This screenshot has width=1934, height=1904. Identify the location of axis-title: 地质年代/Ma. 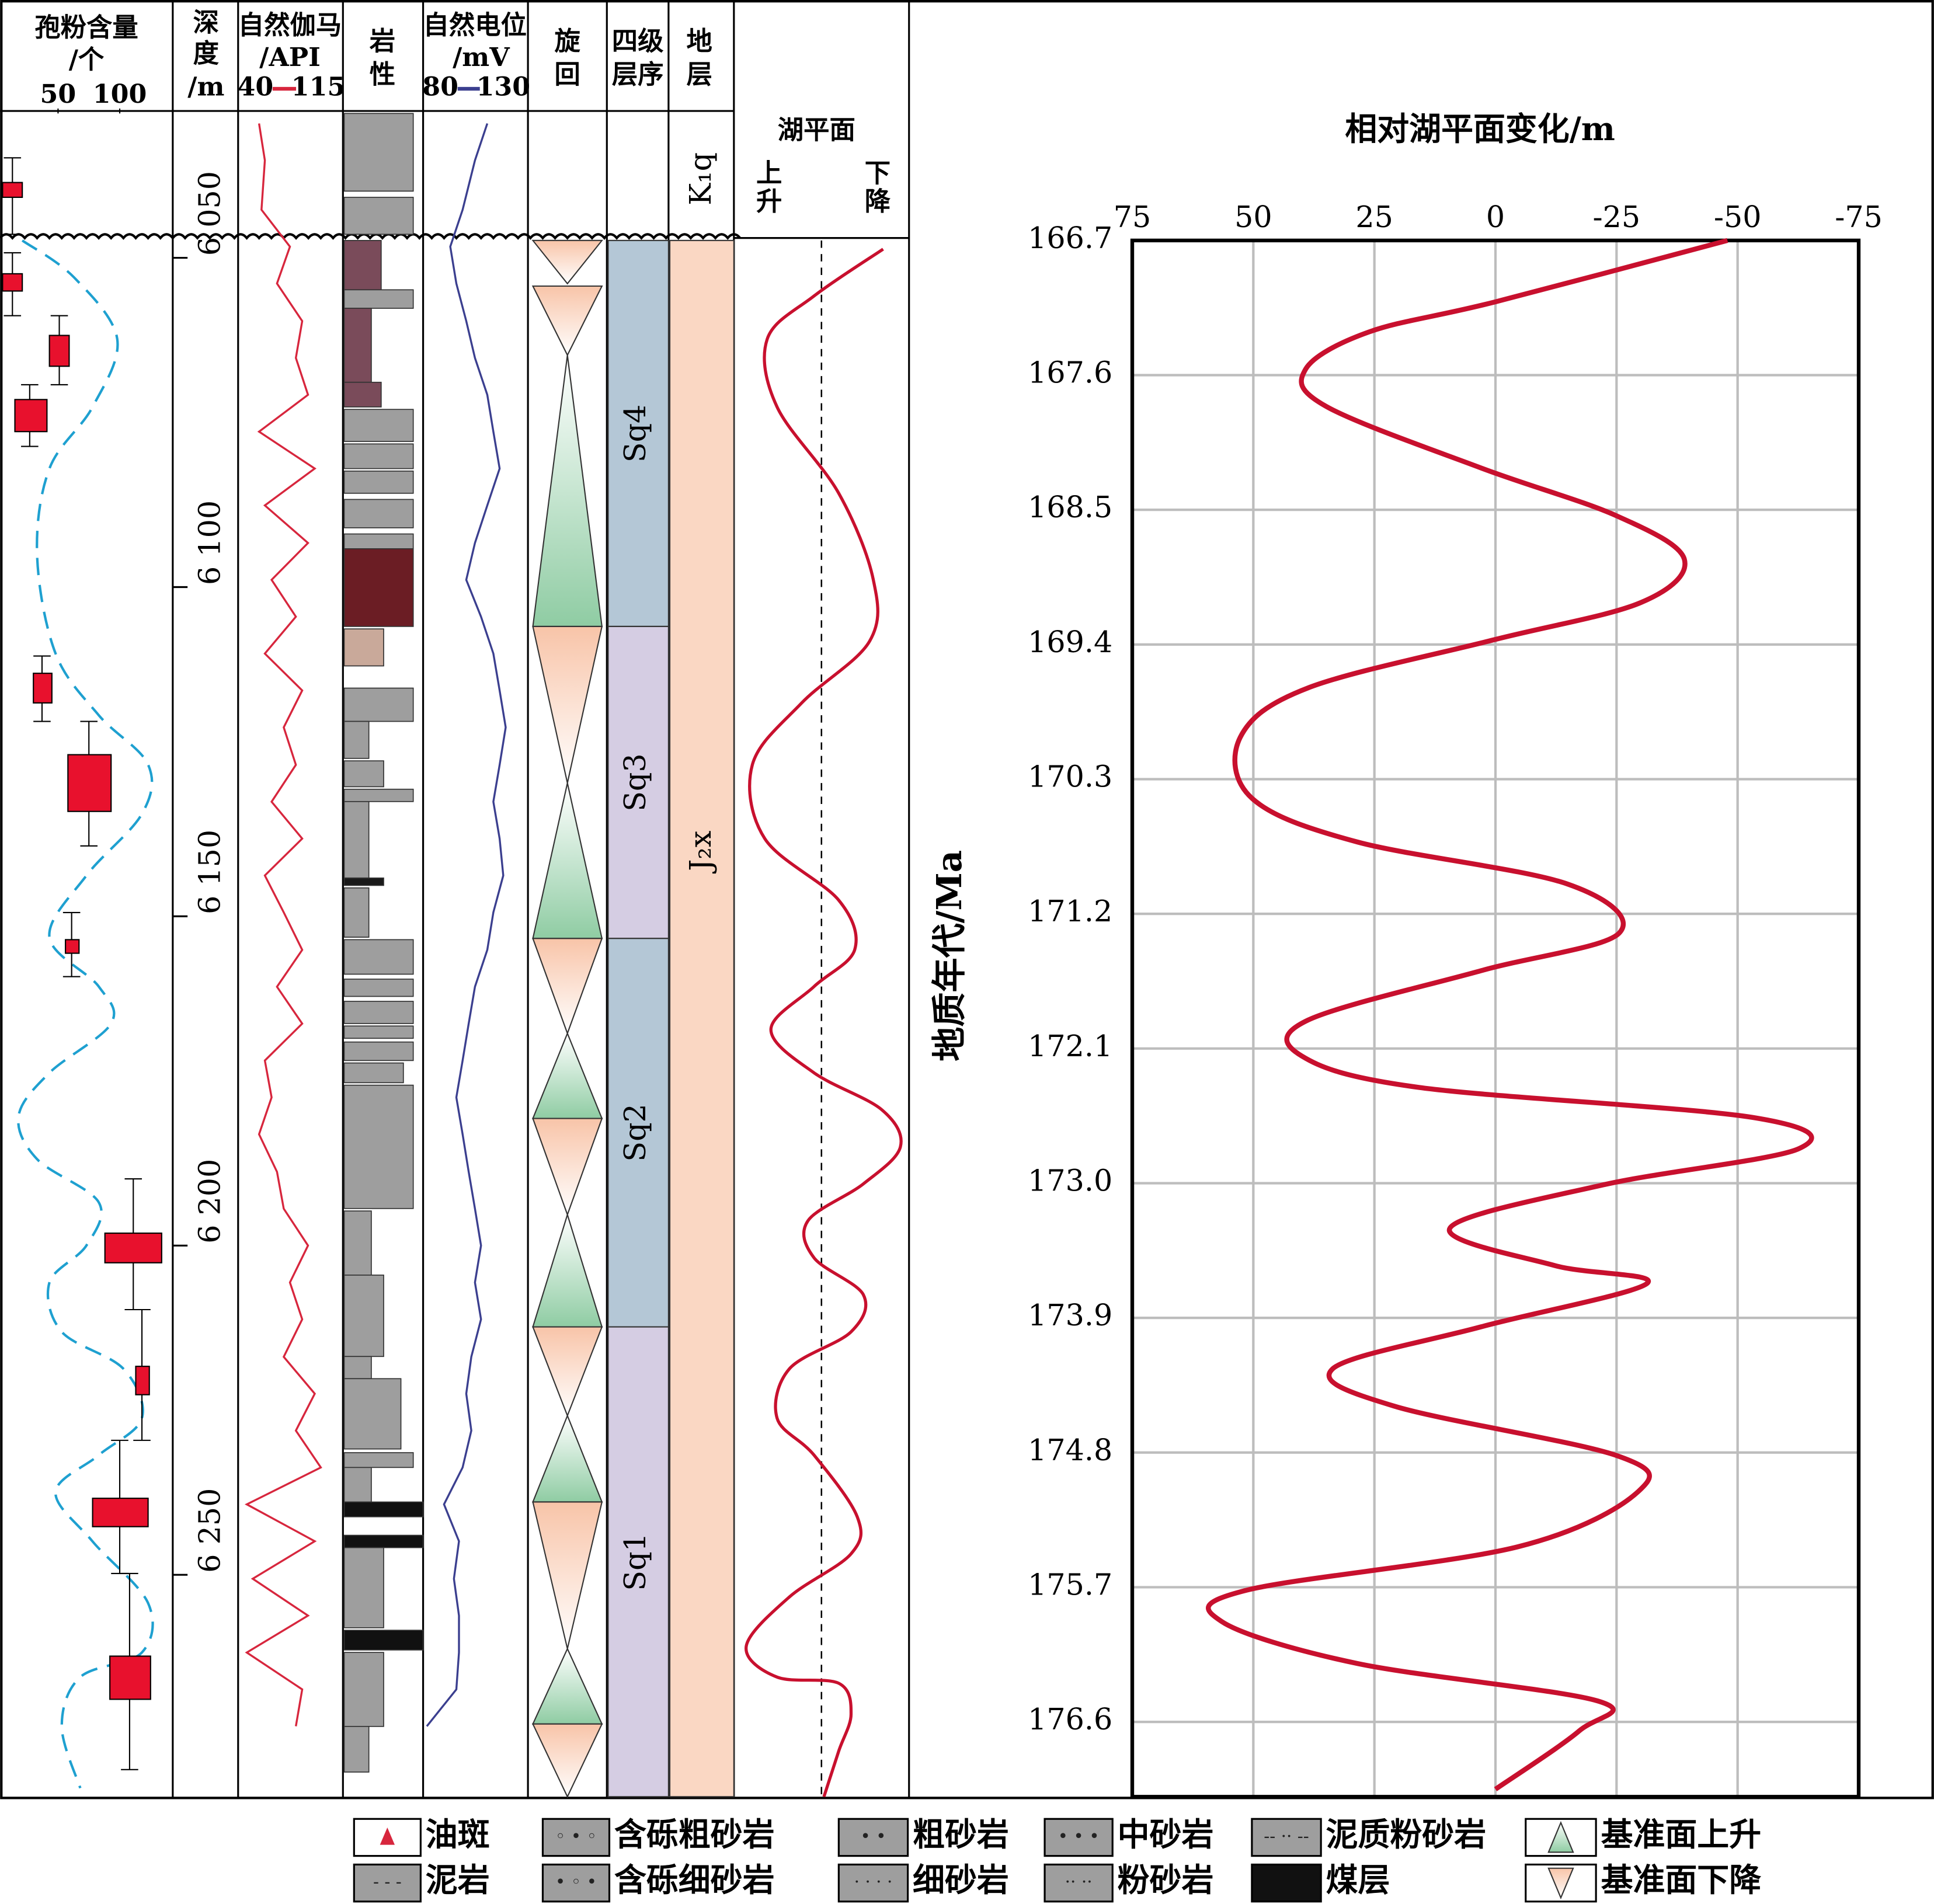
(949, 955).